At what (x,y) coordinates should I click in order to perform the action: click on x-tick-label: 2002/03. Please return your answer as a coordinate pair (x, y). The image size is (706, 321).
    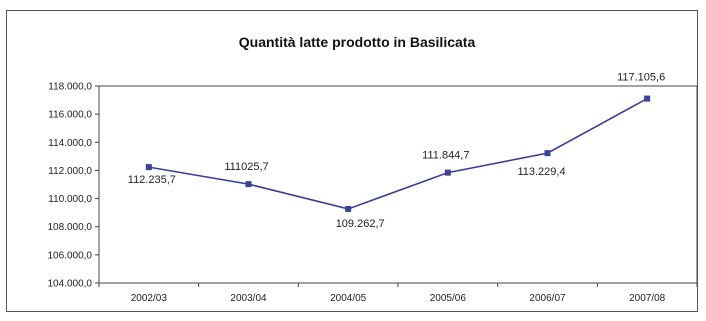
    Looking at the image, I should click on (149, 298).